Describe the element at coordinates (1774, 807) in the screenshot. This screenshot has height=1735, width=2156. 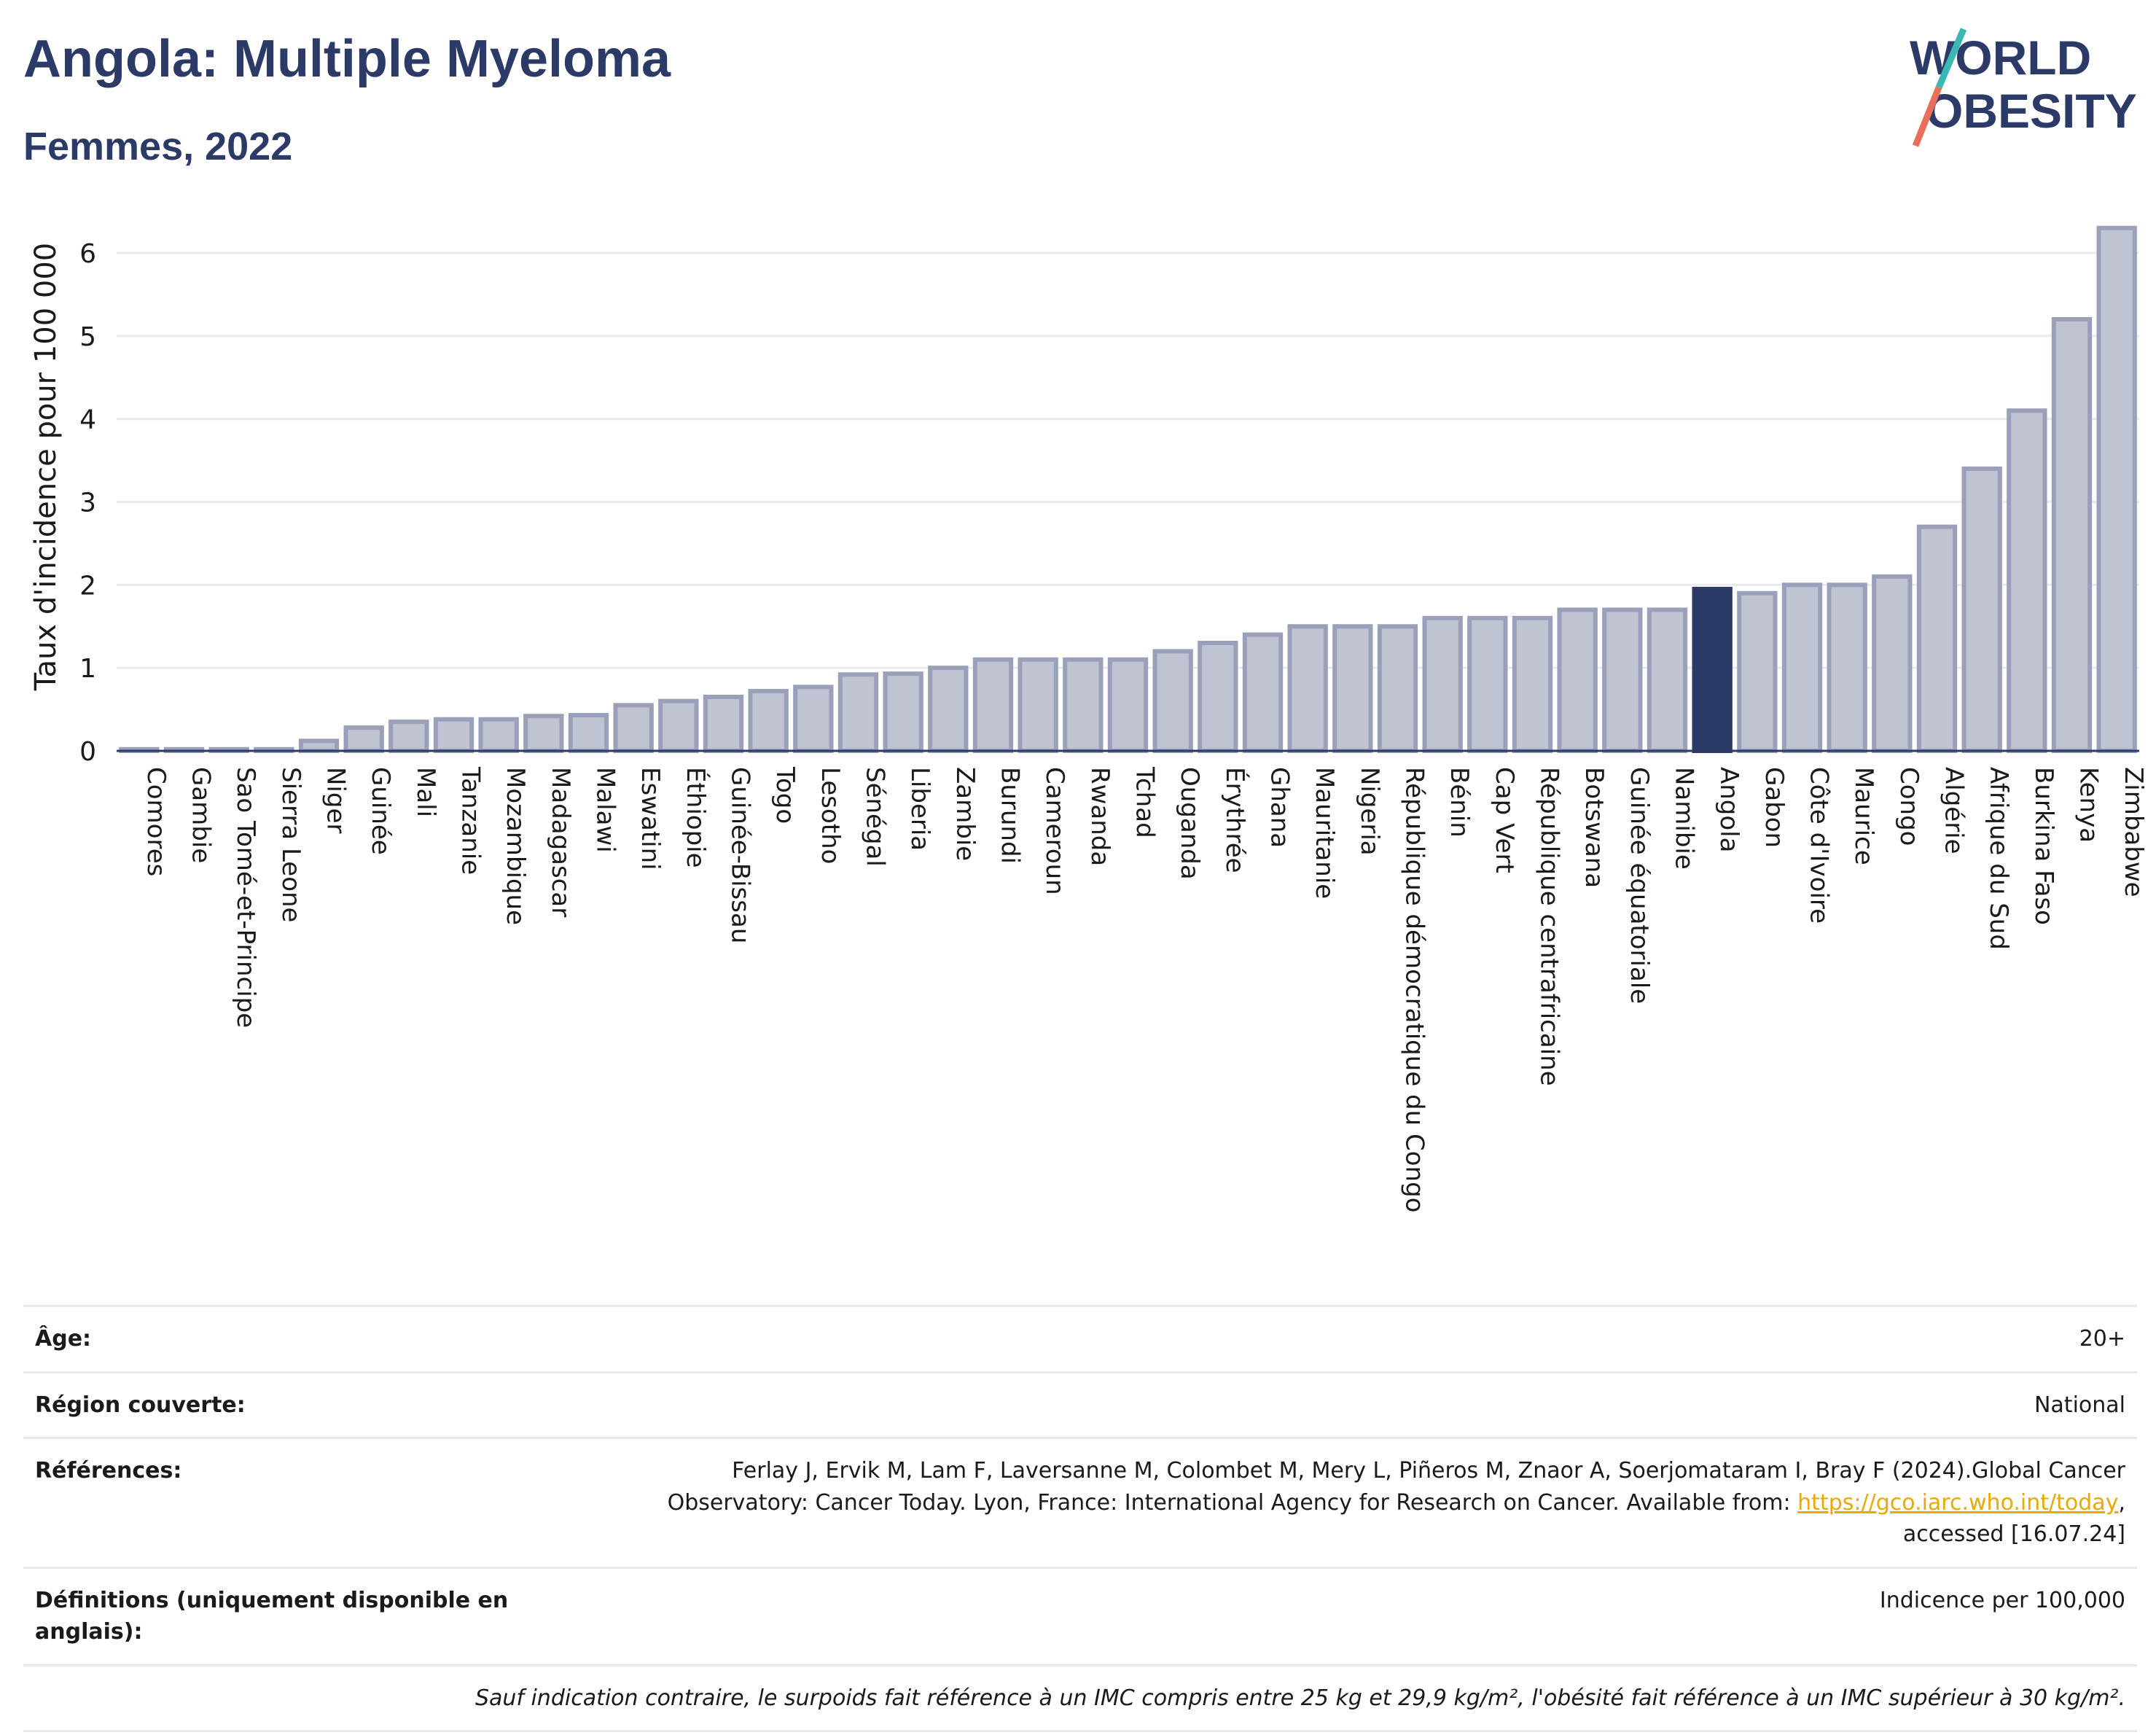
I see `x-tick-label: Gabon` at that location.